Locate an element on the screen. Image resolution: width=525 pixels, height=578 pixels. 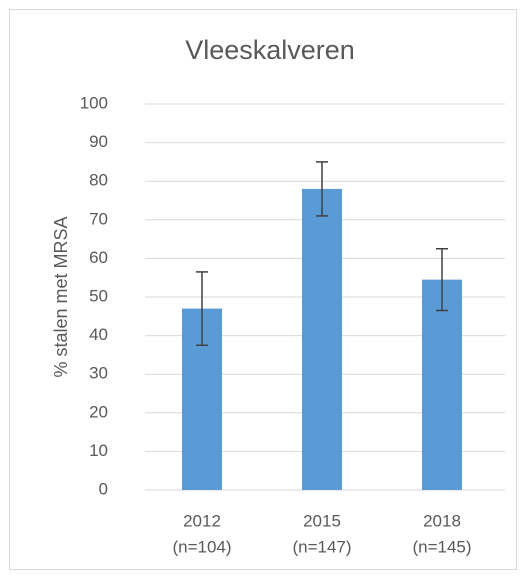
y-tick-label: 40 is located at coordinates (98, 334).